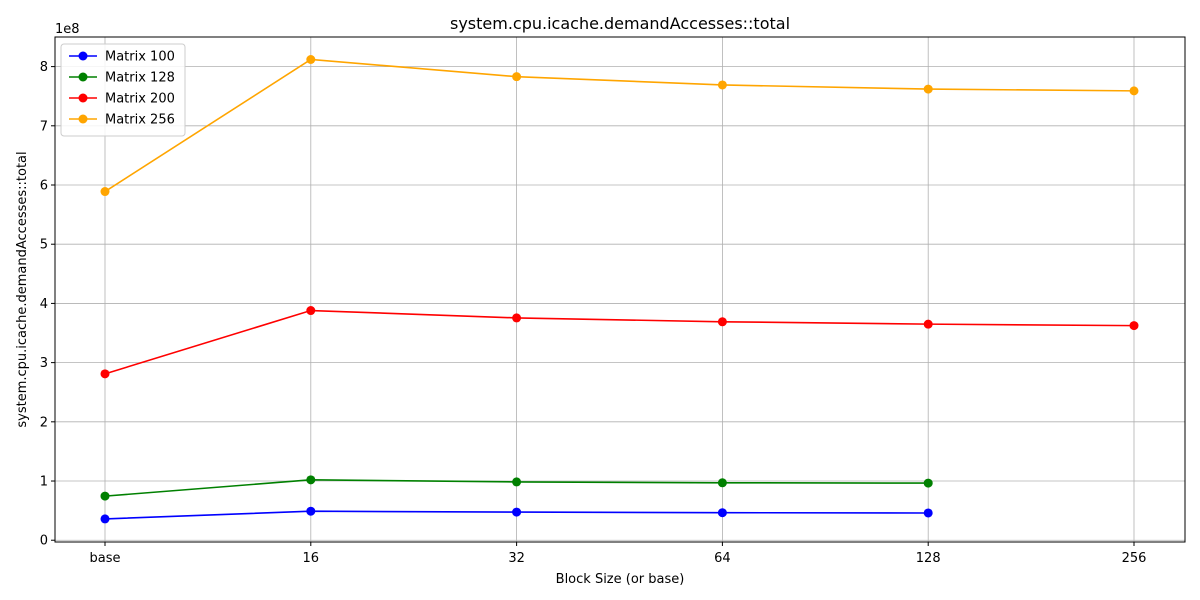 This screenshot has height=600, width=1200. I want to click on y-tick-label: 6, so click(44, 186).